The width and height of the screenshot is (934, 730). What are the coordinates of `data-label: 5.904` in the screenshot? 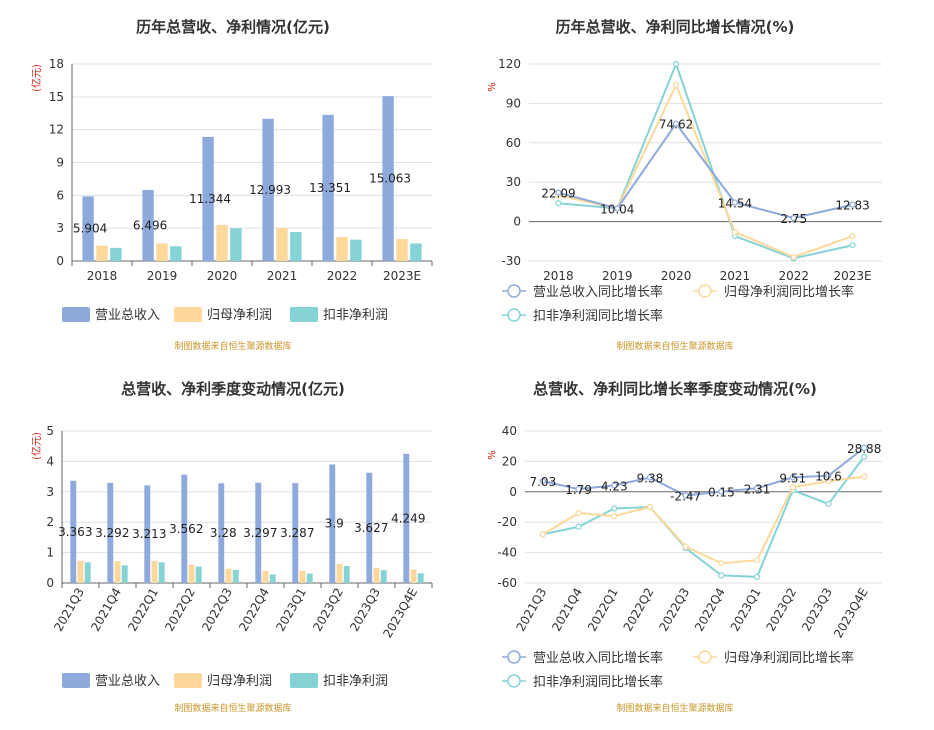 It's located at (90, 229).